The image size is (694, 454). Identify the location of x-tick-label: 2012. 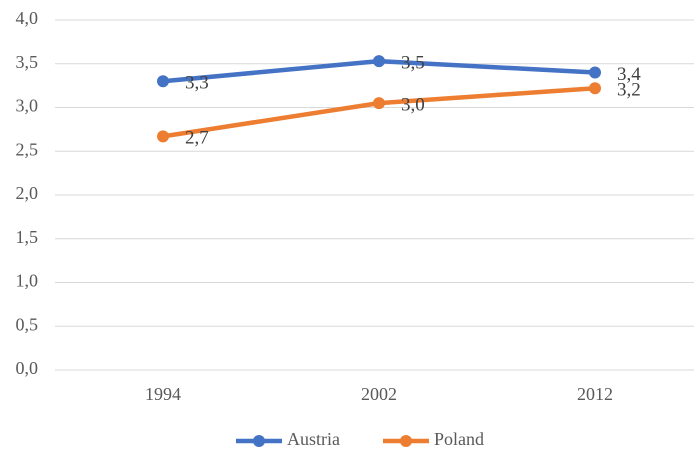
(595, 394).